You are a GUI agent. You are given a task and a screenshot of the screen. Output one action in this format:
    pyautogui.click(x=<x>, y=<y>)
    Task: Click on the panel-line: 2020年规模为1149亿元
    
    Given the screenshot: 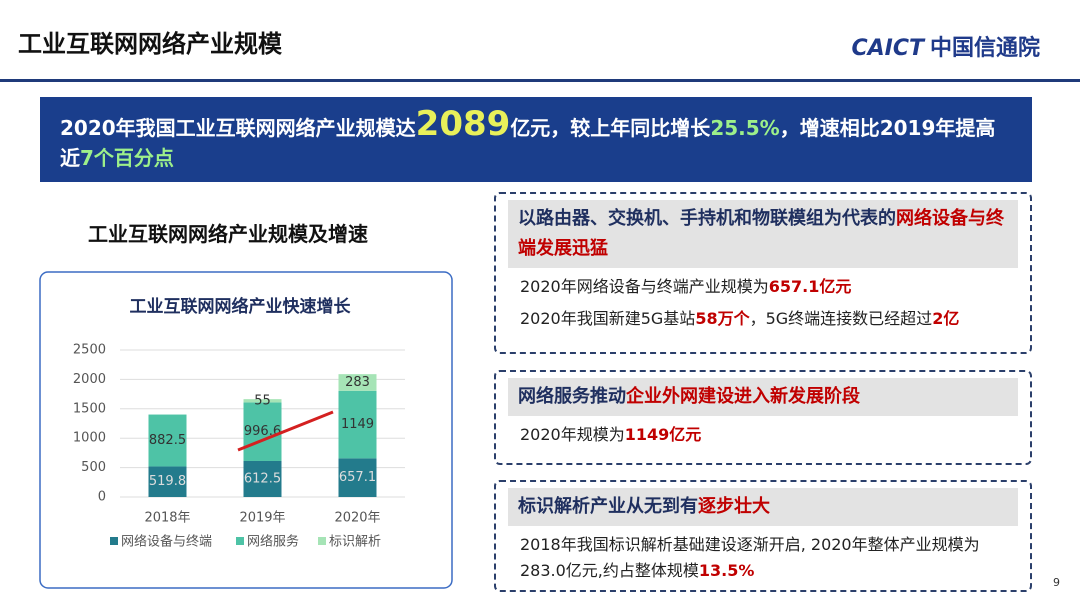 What is the action you would take?
    pyautogui.click(x=763, y=435)
    